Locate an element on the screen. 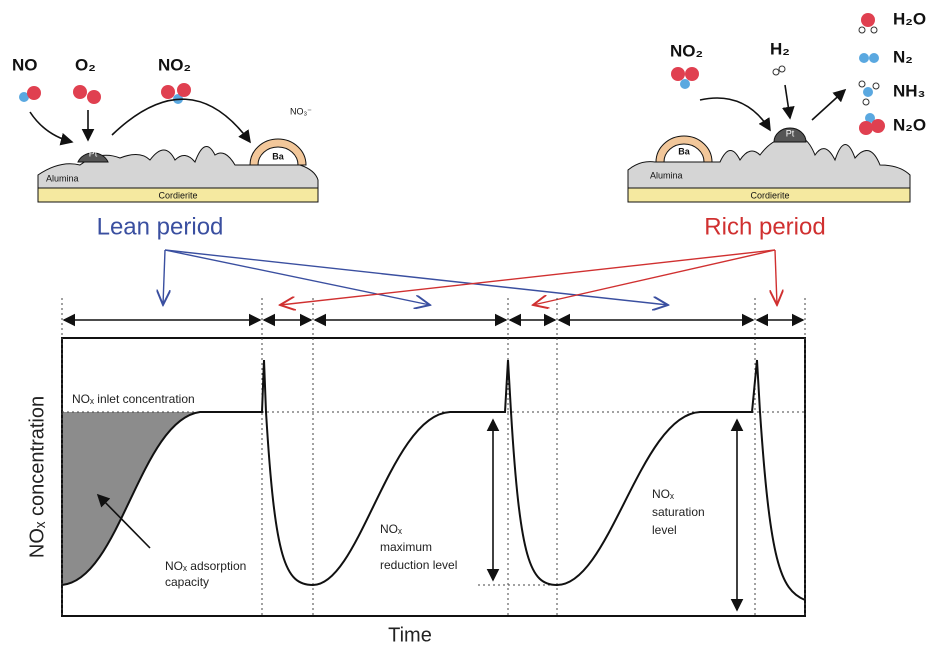 The width and height of the screenshot is (940, 648). reduction-label: maximum is located at coordinates (406, 547).